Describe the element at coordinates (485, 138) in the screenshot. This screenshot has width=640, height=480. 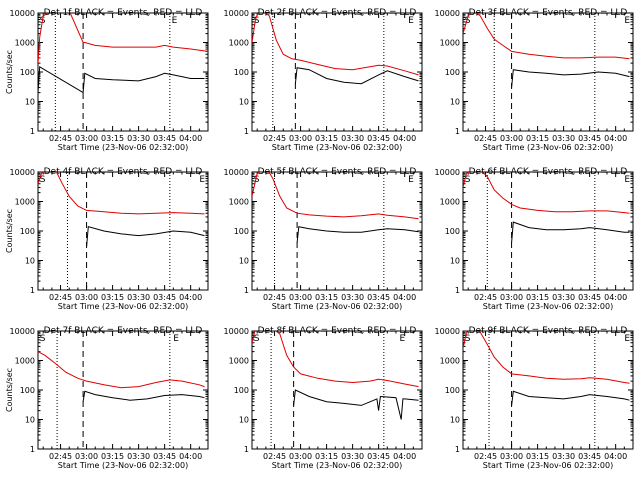
I see `panel-3-xtick-label: 02:45` at that location.